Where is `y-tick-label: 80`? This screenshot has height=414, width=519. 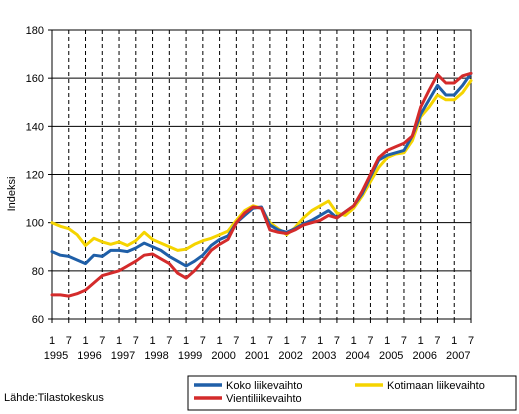 y-tick-label: 80 is located at coordinates (38, 272).